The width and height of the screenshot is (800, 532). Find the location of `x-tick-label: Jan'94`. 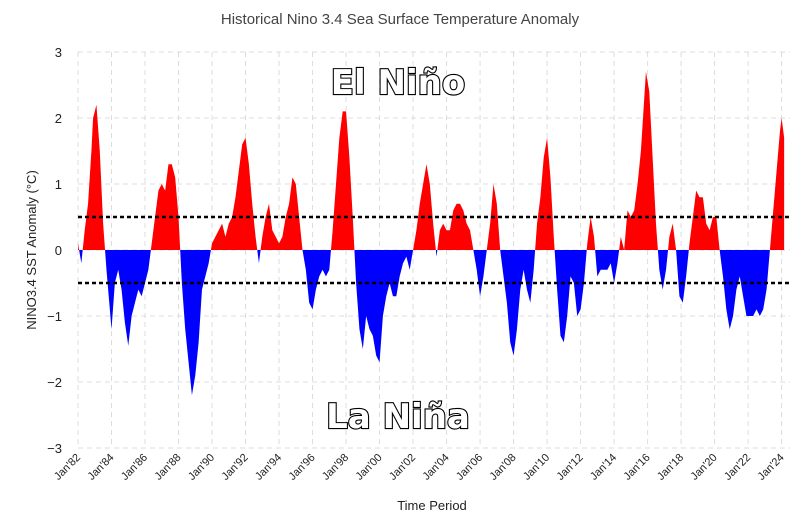

x-tick-label: Jan'94 is located at coordinates (268, 467).